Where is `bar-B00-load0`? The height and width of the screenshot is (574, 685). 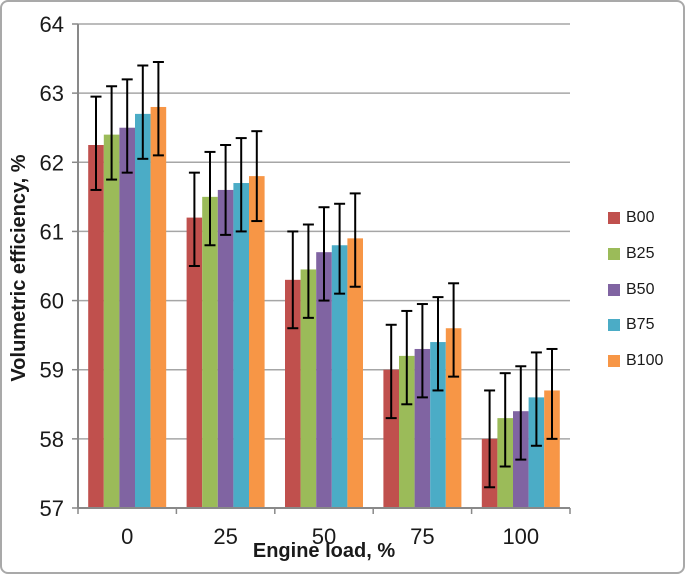
bar-B00-load0 is located at coordinates (96, 326).